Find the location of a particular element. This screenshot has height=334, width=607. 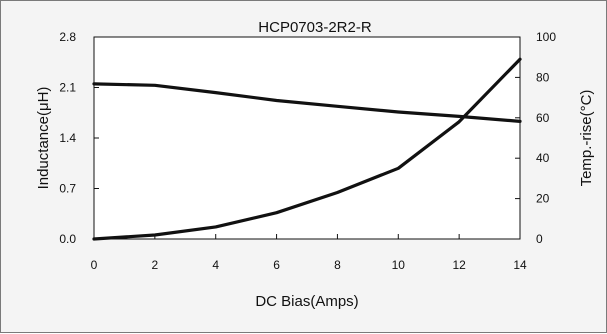

y2-tick-label: 100 is located at coordinates (546, 37).